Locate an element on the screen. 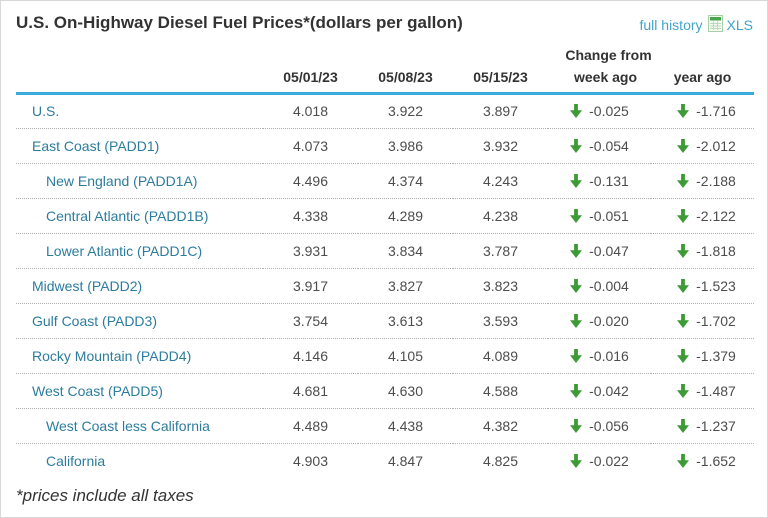  region-label: East Coast (PADD1) is located at coordinates (139, 146).